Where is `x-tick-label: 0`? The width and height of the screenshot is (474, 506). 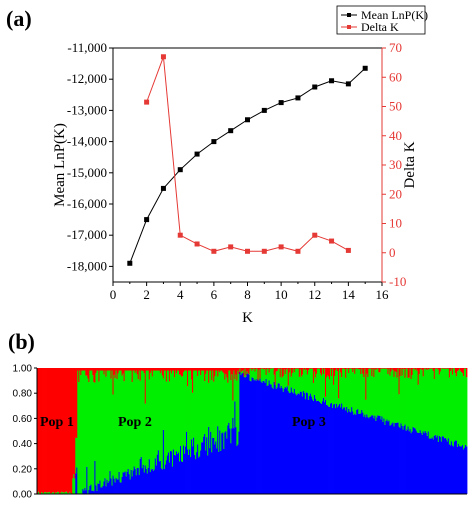 x-tick-label: 0 is located at coordinates (113, 294).